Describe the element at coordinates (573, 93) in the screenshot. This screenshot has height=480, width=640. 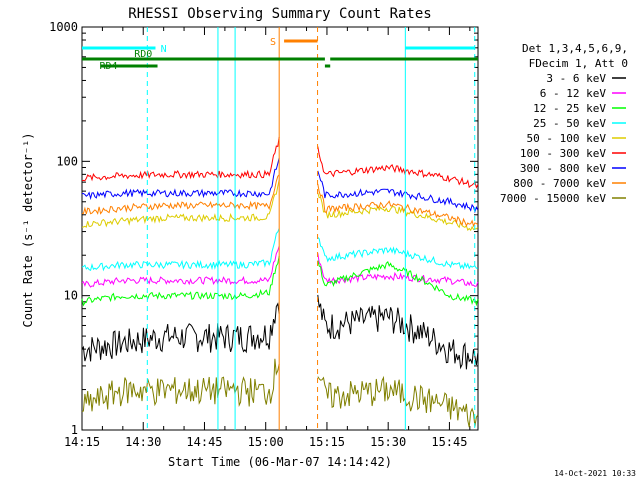
I see `legend-entry-label: 6 - 12 keV` at that location.